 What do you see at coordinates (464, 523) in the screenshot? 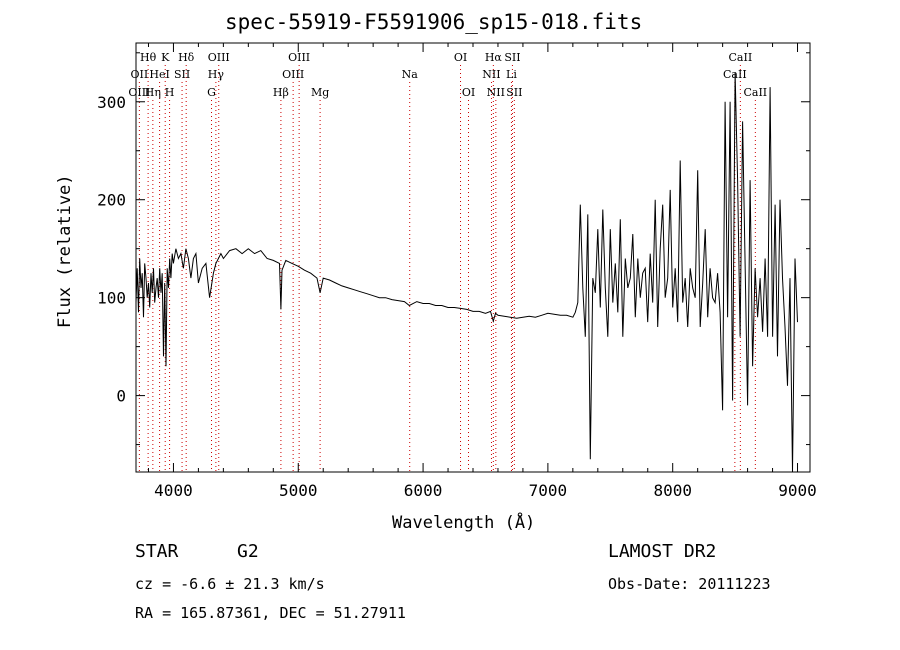
I see `x-axis-label: Wavelength (Å)` at bounding box center [464, 523].